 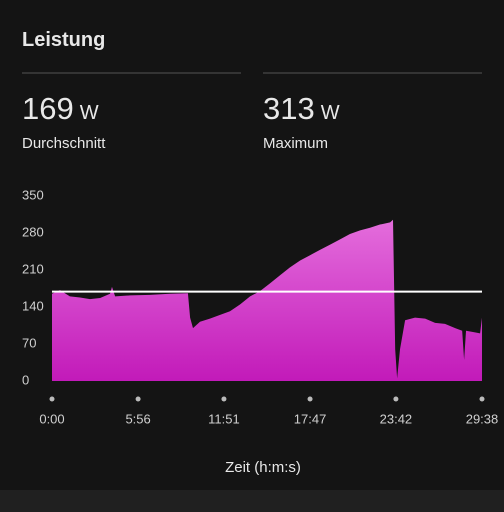 I want to click on stat-number: 169, so click(x=48, y=108).